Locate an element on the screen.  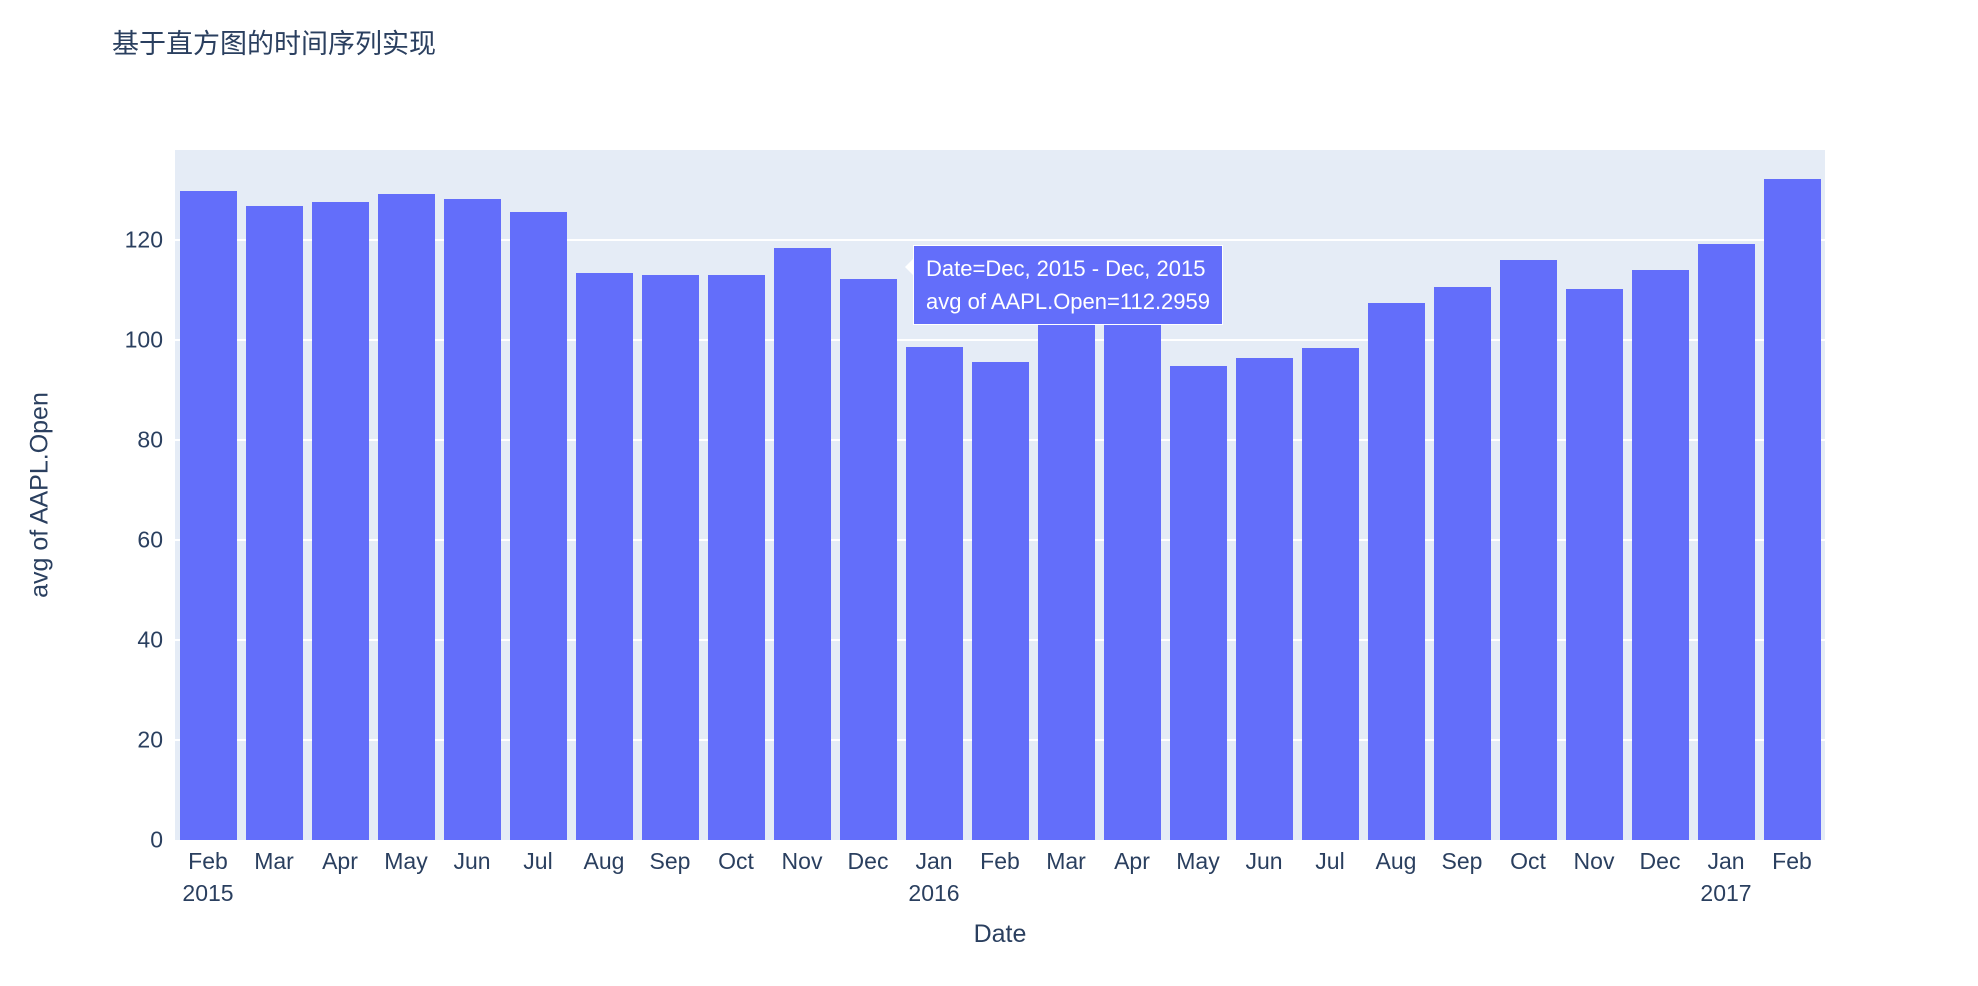
y-tick-label: 60 is located at coordinates (150, 539).